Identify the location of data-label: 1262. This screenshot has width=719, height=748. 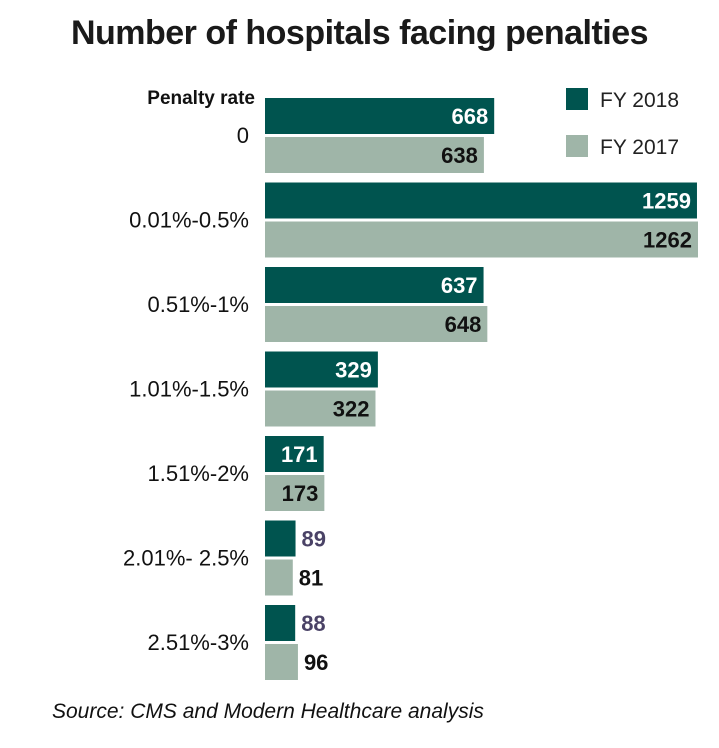
(667, 240).